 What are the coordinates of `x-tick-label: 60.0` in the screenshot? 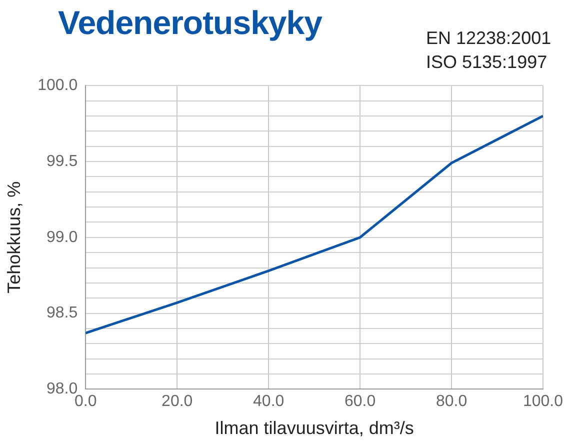 It's located at (360, 401).